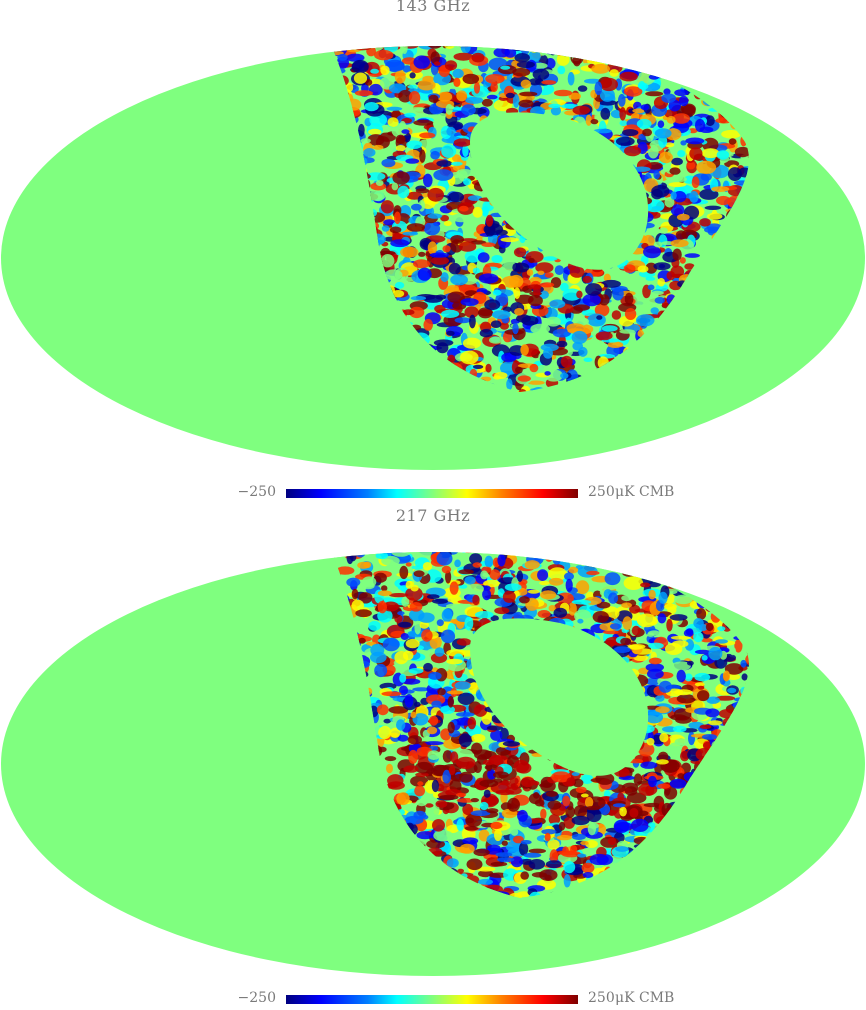 Image resolution: width=866 pixels, height=1010 pixels. What do you see at coordinates (433, 7) in the screenshot?
I see `map-title: 143 GHz` at bounding box center [433, 7].